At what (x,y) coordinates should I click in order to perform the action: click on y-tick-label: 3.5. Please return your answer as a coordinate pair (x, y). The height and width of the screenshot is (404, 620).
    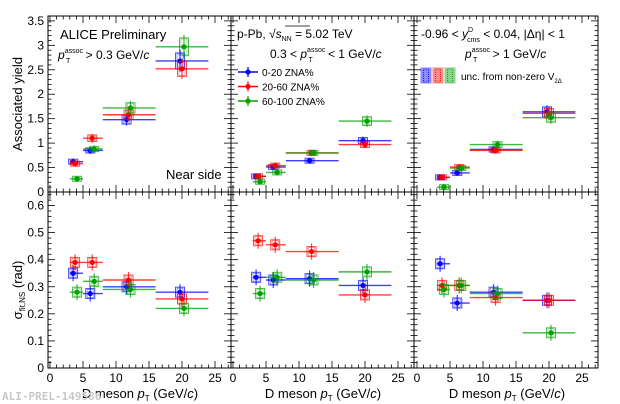
    Looking at the image, I should click on (35, 21).